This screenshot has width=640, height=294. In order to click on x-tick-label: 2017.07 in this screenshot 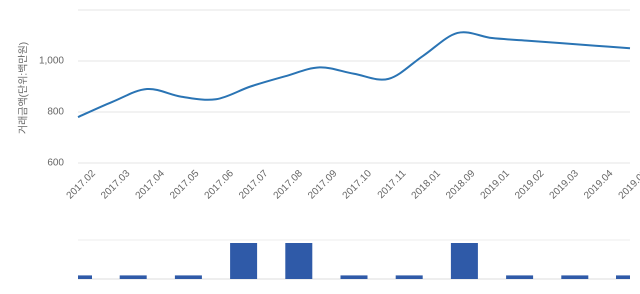, I will do `click(254, 185)`.